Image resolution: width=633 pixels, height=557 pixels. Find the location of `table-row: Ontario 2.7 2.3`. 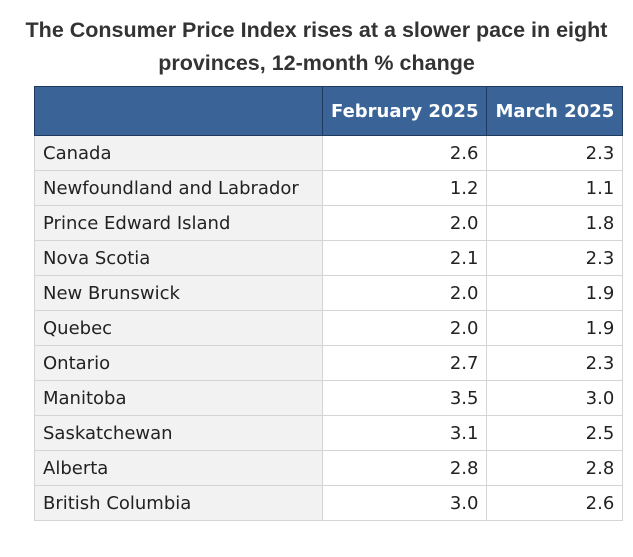

table-row: Ontario 2.7 2.3 is located at coordinates (329, 363).